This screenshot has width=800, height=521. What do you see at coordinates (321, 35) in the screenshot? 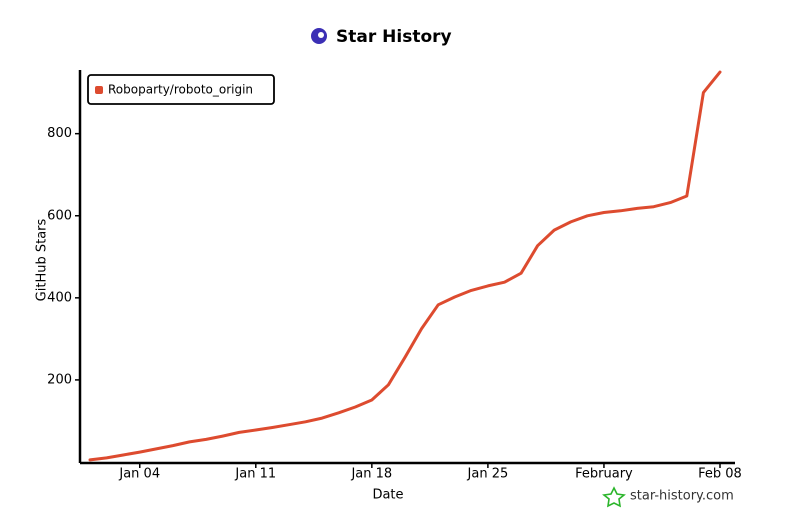
I see `logo-detail` at bounding box center [321, 35].